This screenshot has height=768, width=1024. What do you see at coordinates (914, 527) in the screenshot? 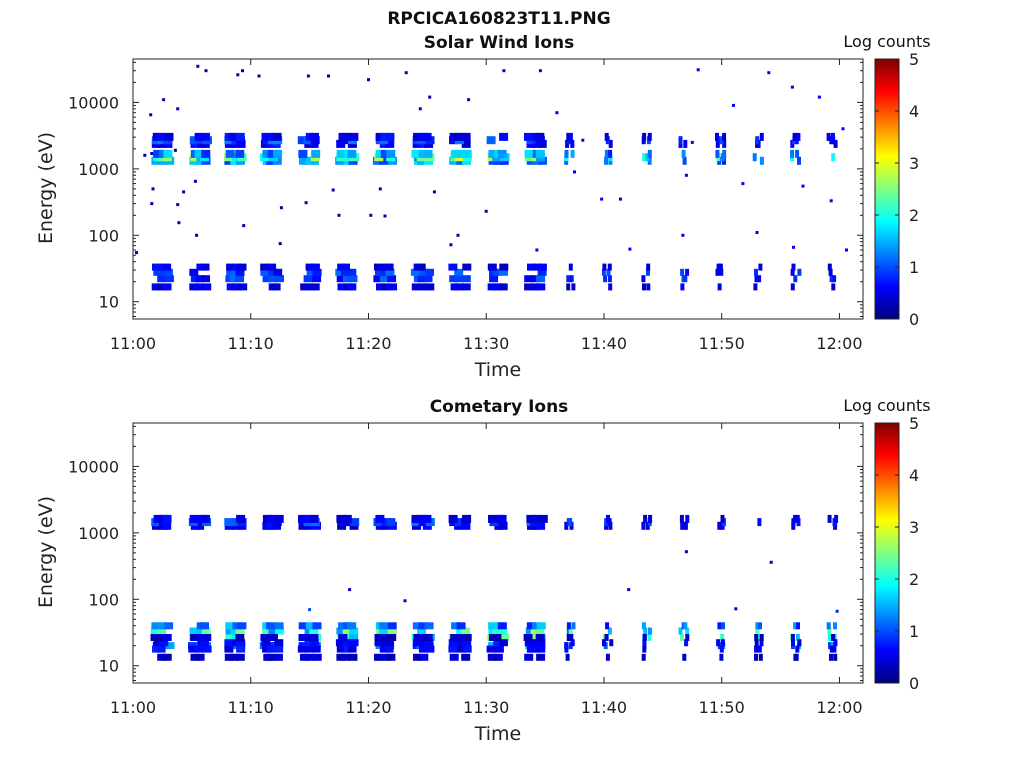
I see `colorbar-tick-label: 3` at bounding box center [914, 527].